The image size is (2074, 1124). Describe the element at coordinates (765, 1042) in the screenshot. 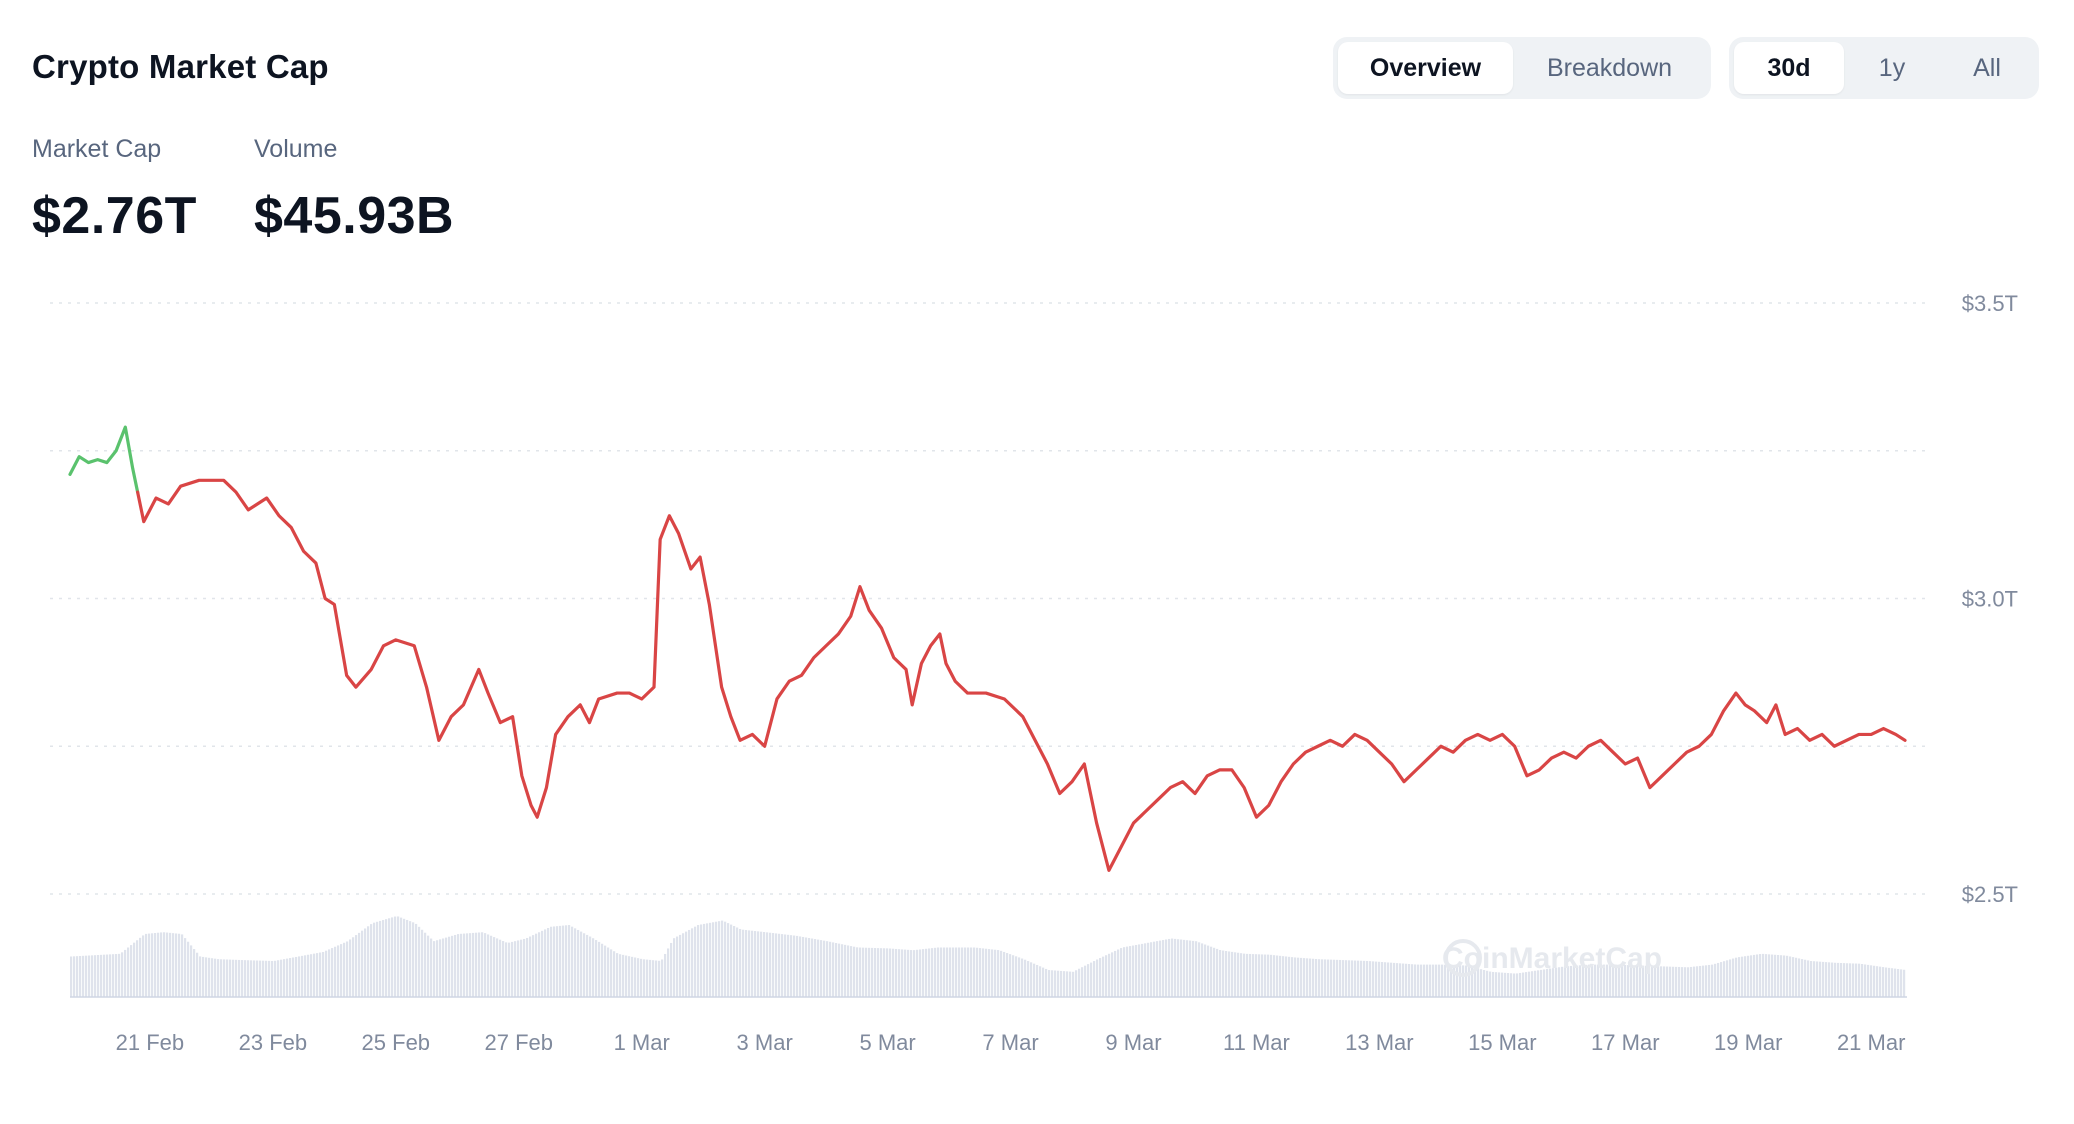

I see `x-tick-label: 3 Mar` at that location.